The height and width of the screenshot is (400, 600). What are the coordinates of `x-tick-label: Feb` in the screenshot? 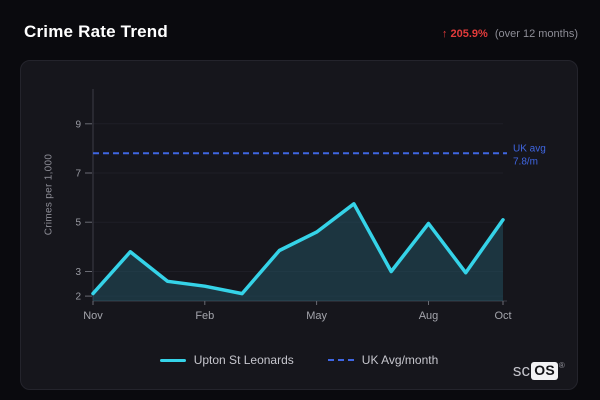 It's located at (204, 316).